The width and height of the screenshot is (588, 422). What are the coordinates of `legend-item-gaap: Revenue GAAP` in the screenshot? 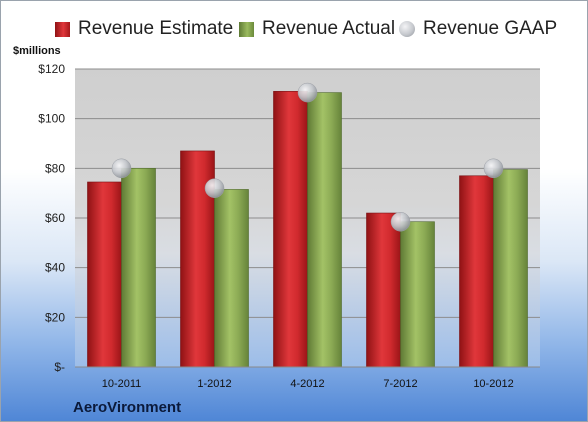 It's located at (478, 29).